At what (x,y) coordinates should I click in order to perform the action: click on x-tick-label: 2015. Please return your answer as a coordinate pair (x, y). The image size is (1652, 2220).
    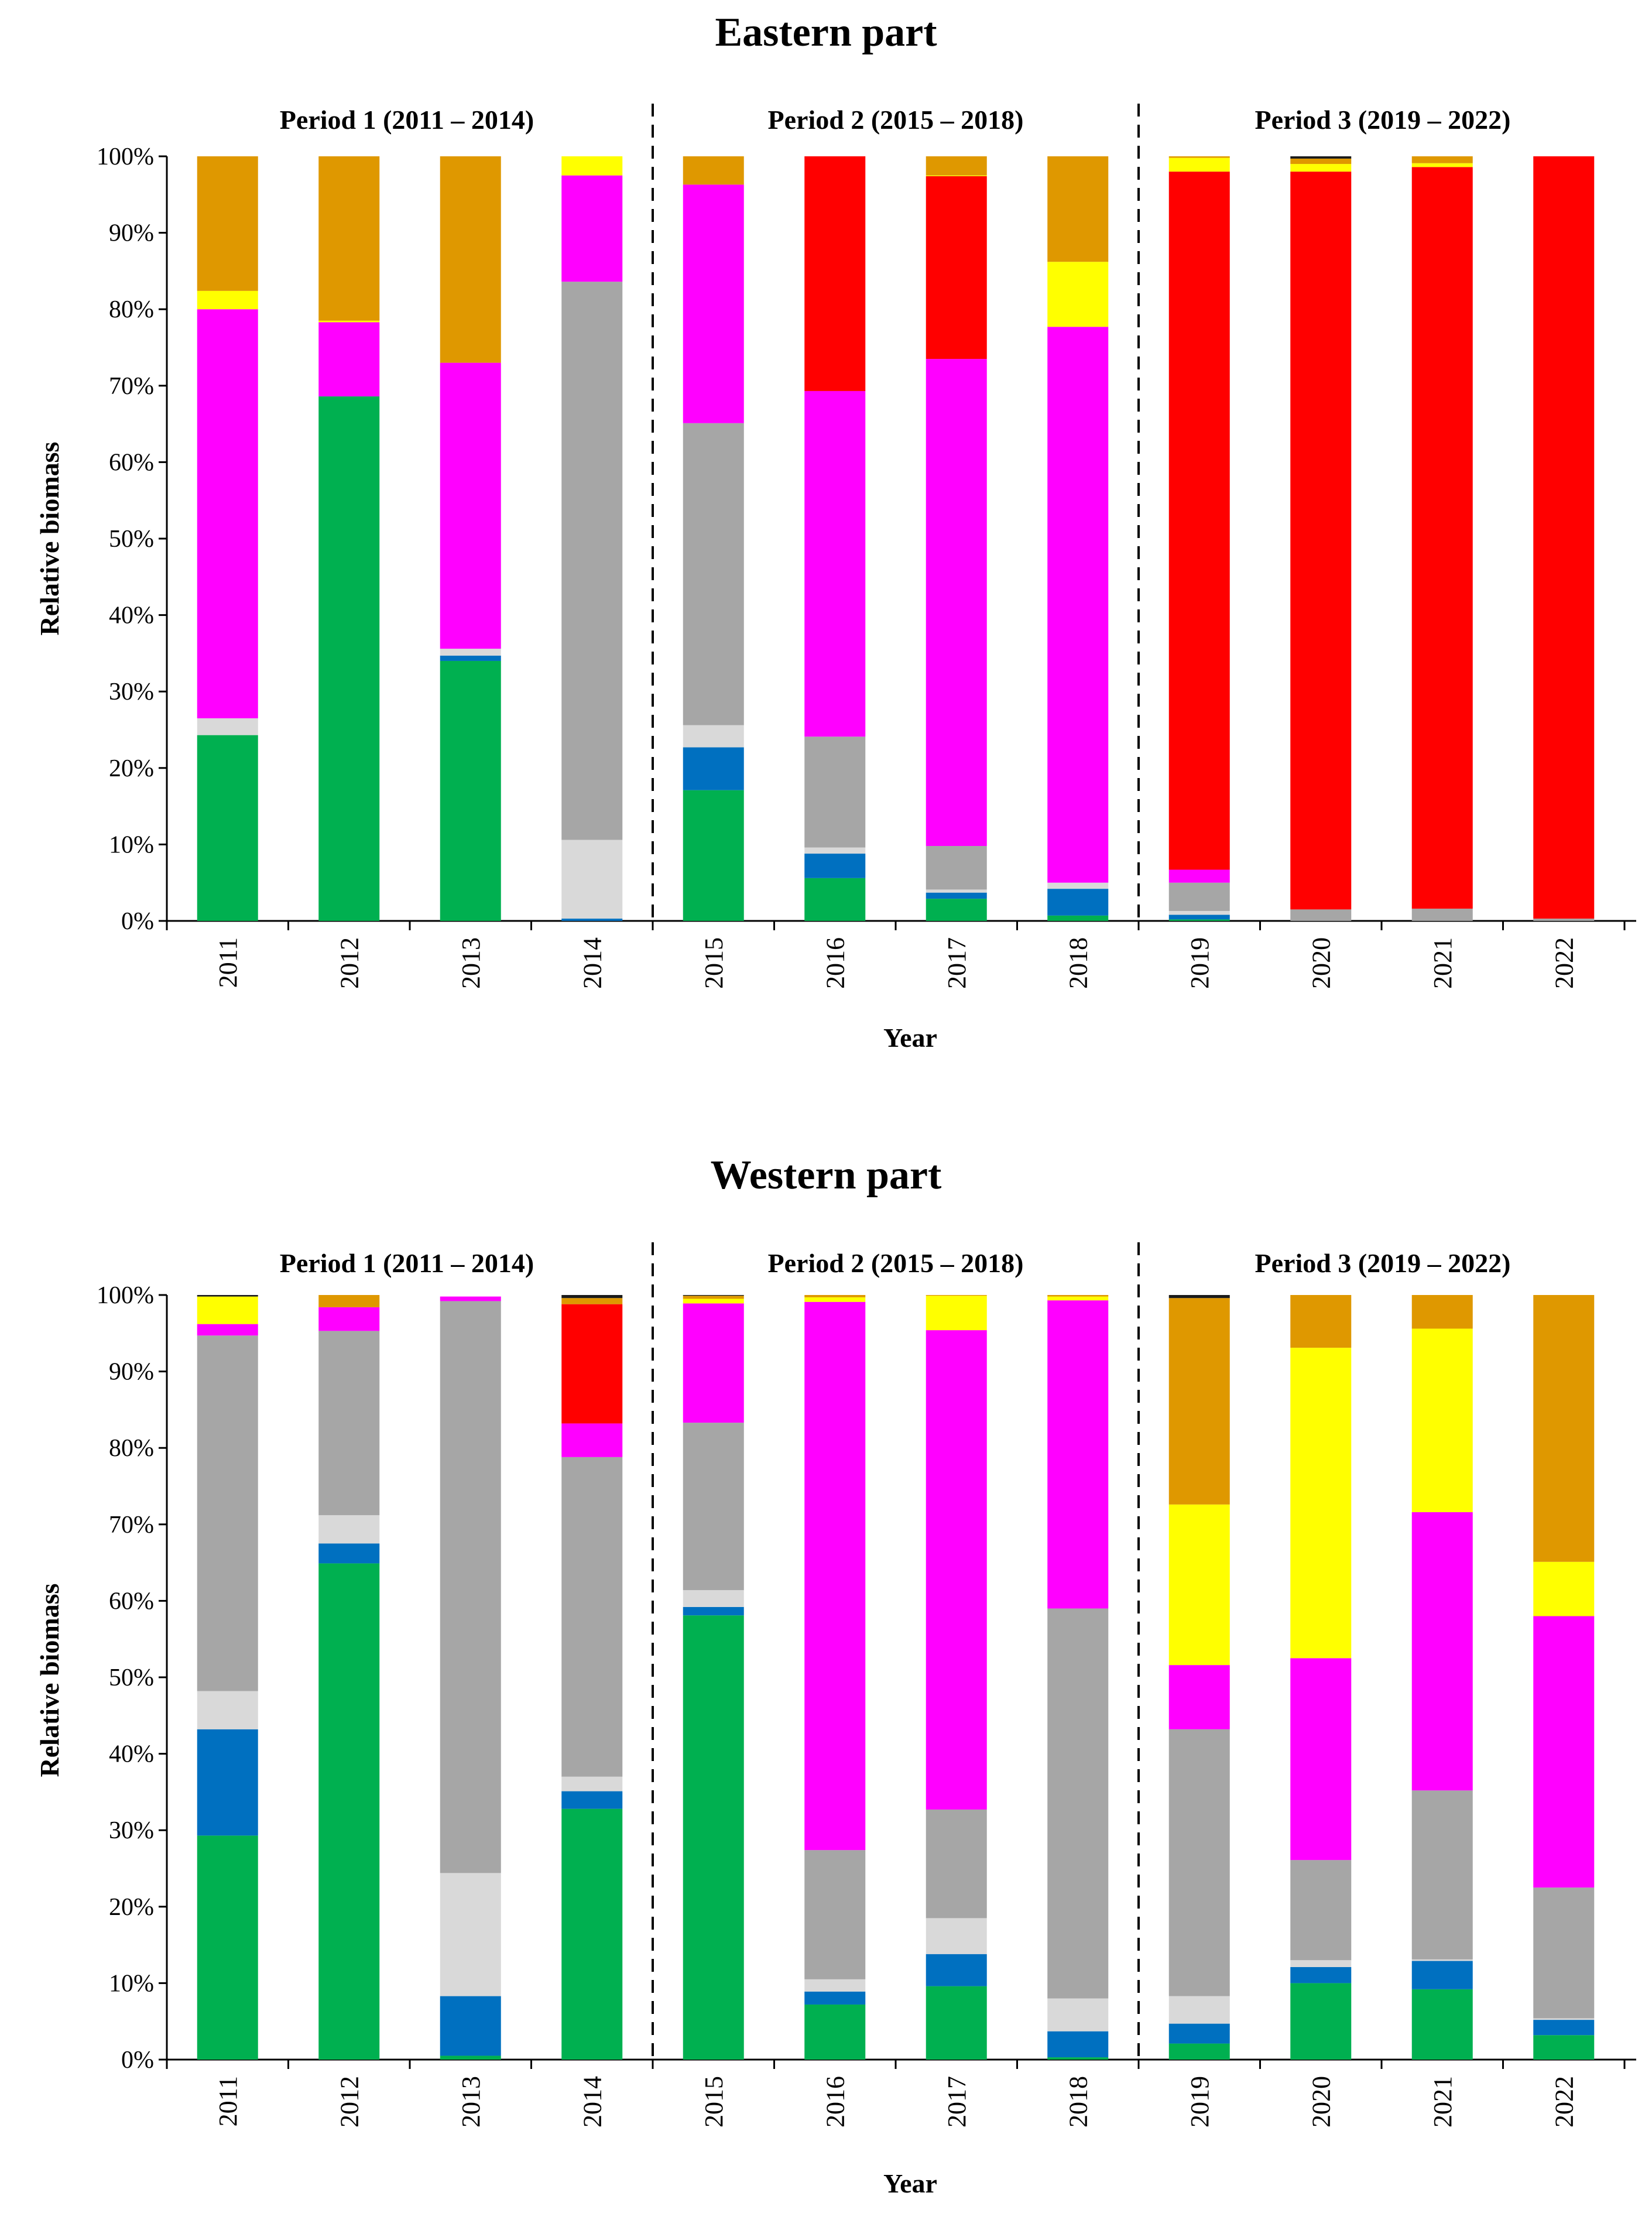
    Looking at the image, I should click on (714, 2102).